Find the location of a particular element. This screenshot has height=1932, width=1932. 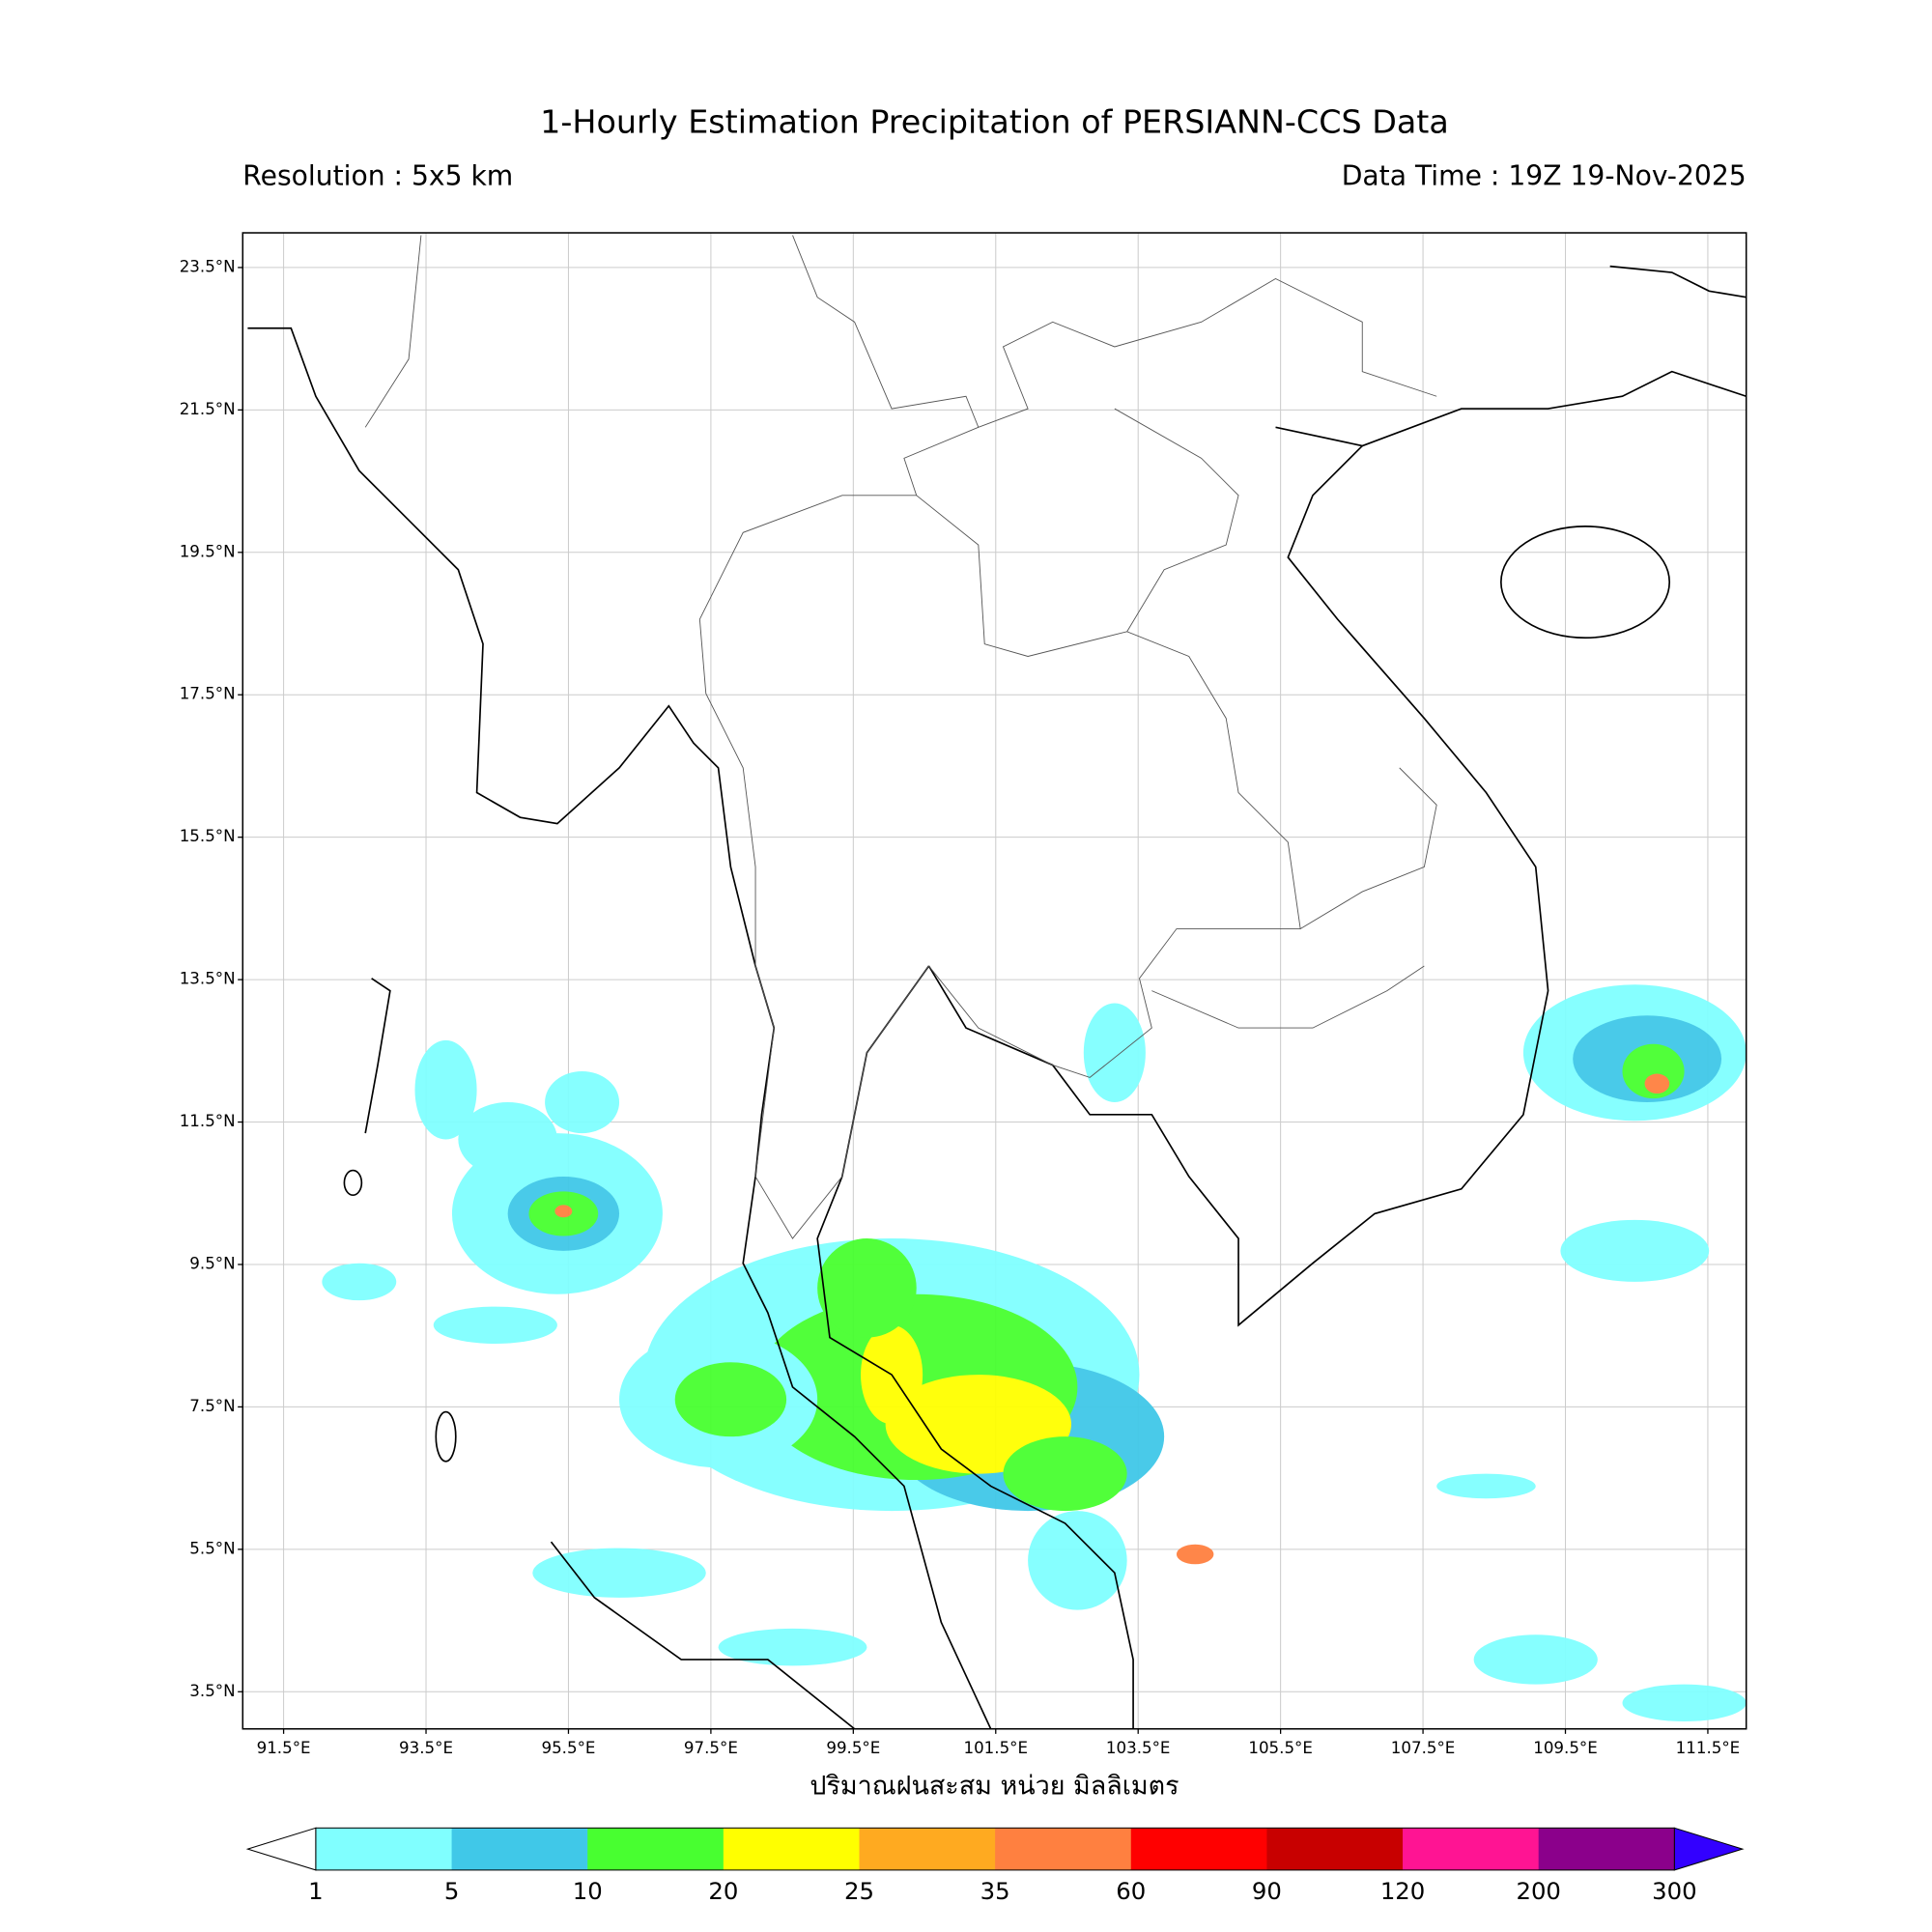

lon-tick-label: 91.5°E is located at coordinates (284, 1748).